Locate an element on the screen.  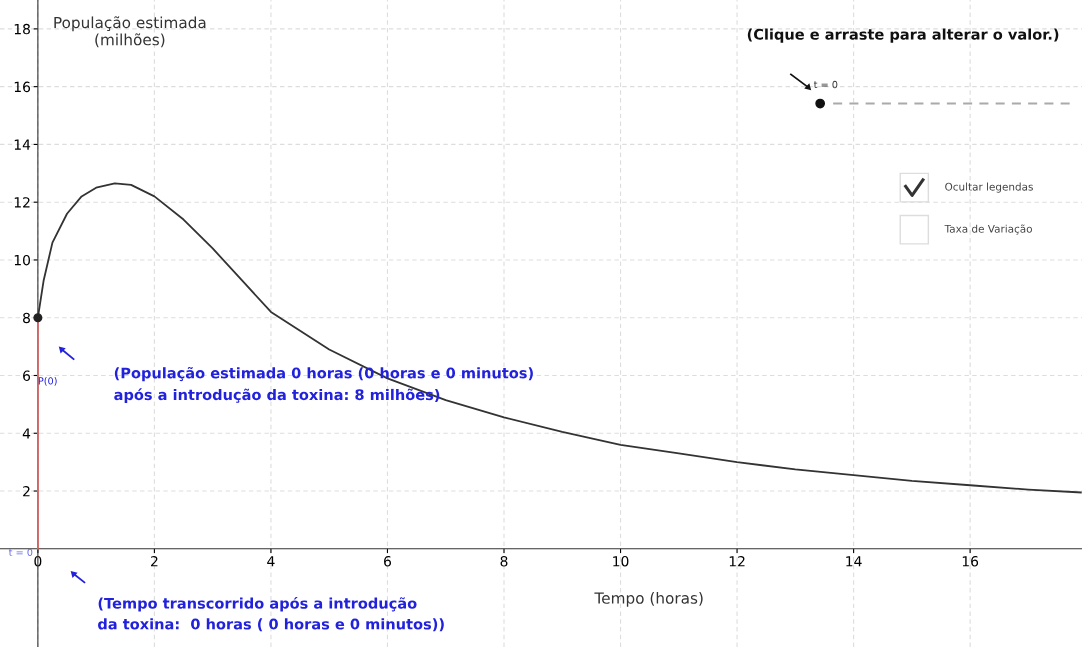
x-tick-label: 8 is located at coordinates (504, 561).